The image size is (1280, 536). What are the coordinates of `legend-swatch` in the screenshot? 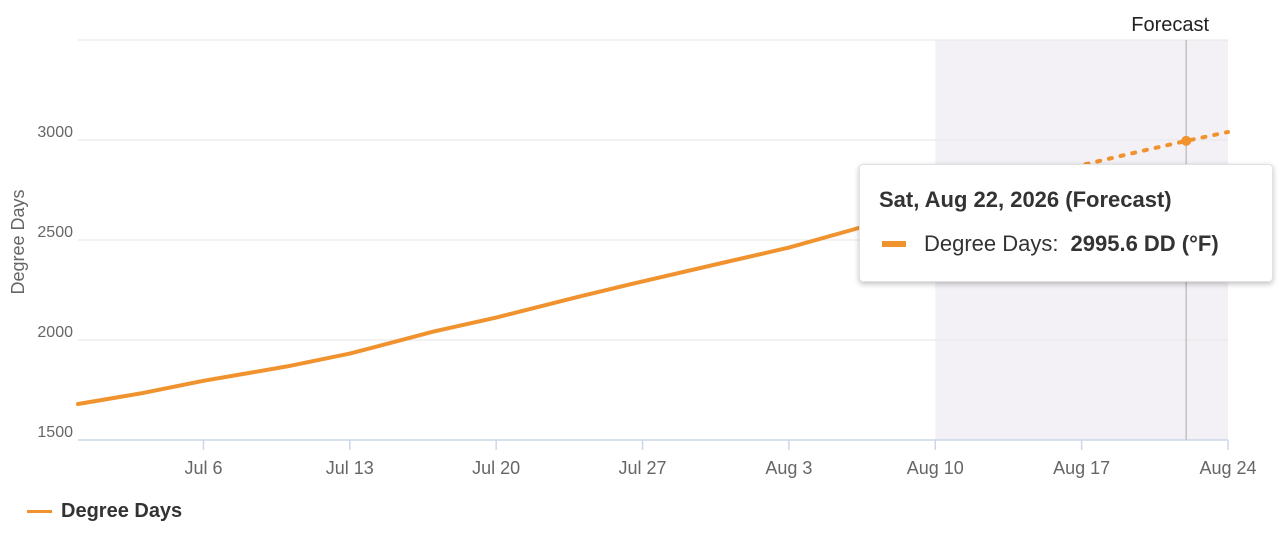 It's located at (39, 511).